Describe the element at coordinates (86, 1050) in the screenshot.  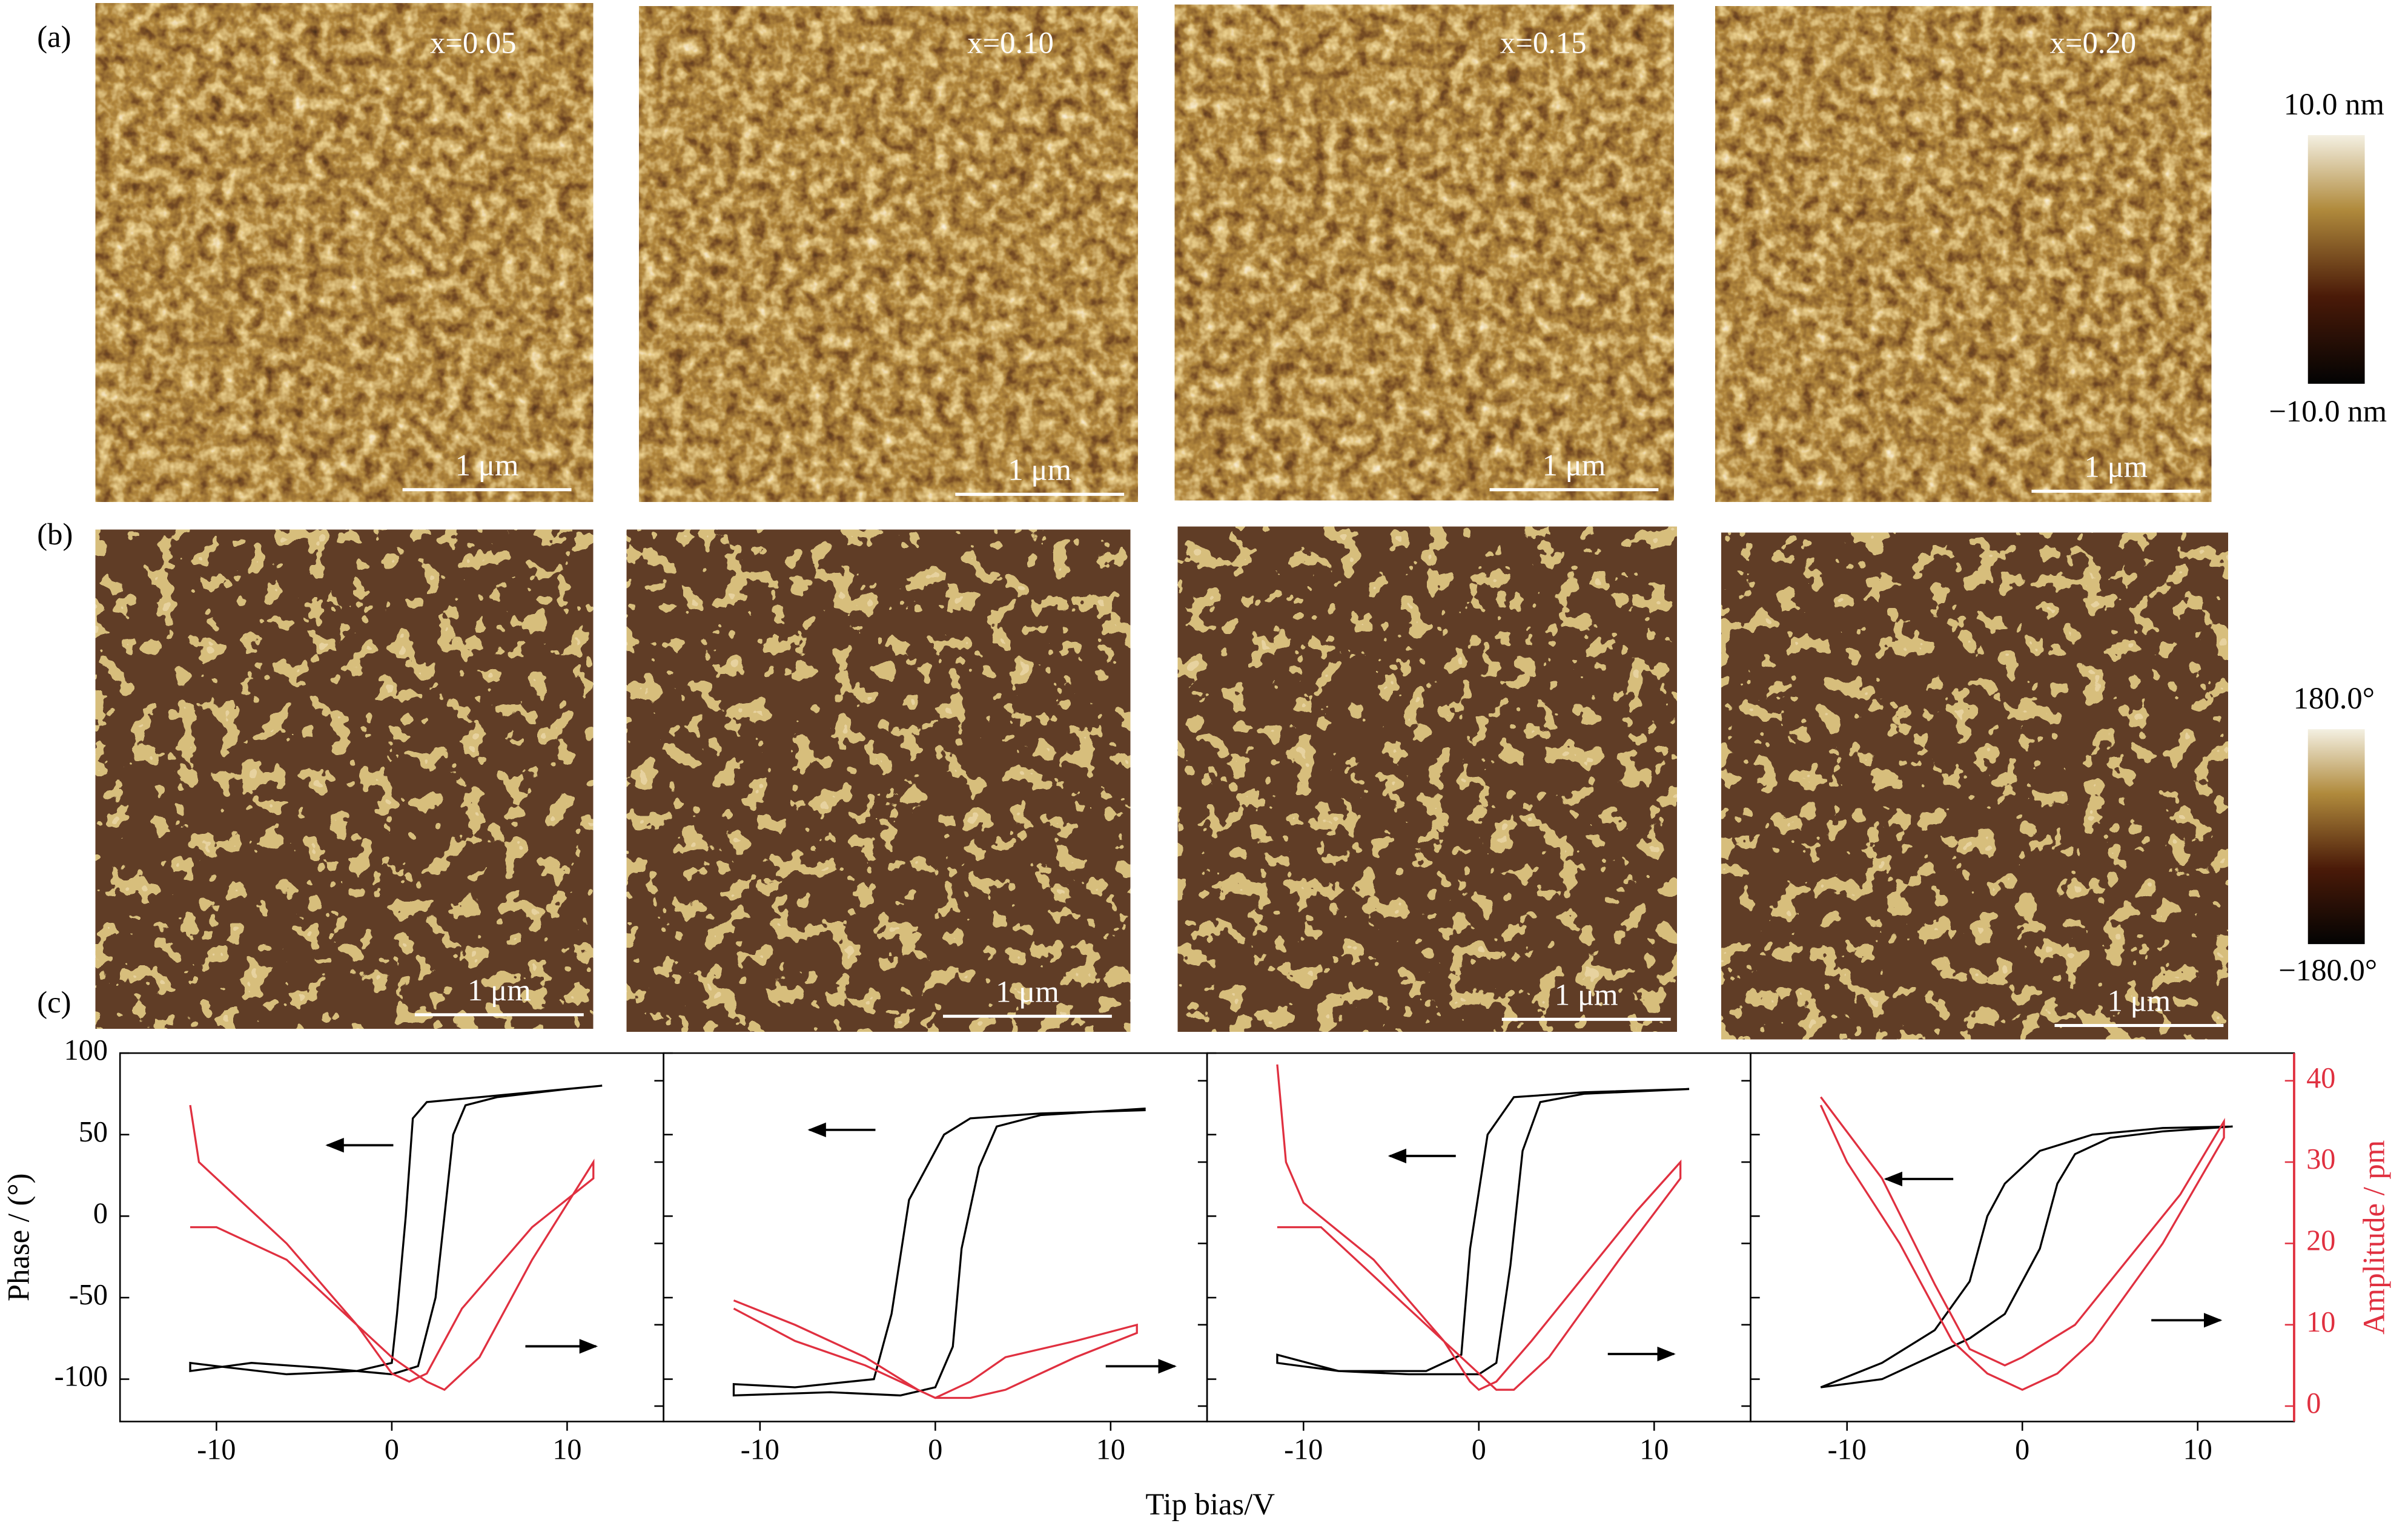
I see `y-tick-label: 100` at that location.